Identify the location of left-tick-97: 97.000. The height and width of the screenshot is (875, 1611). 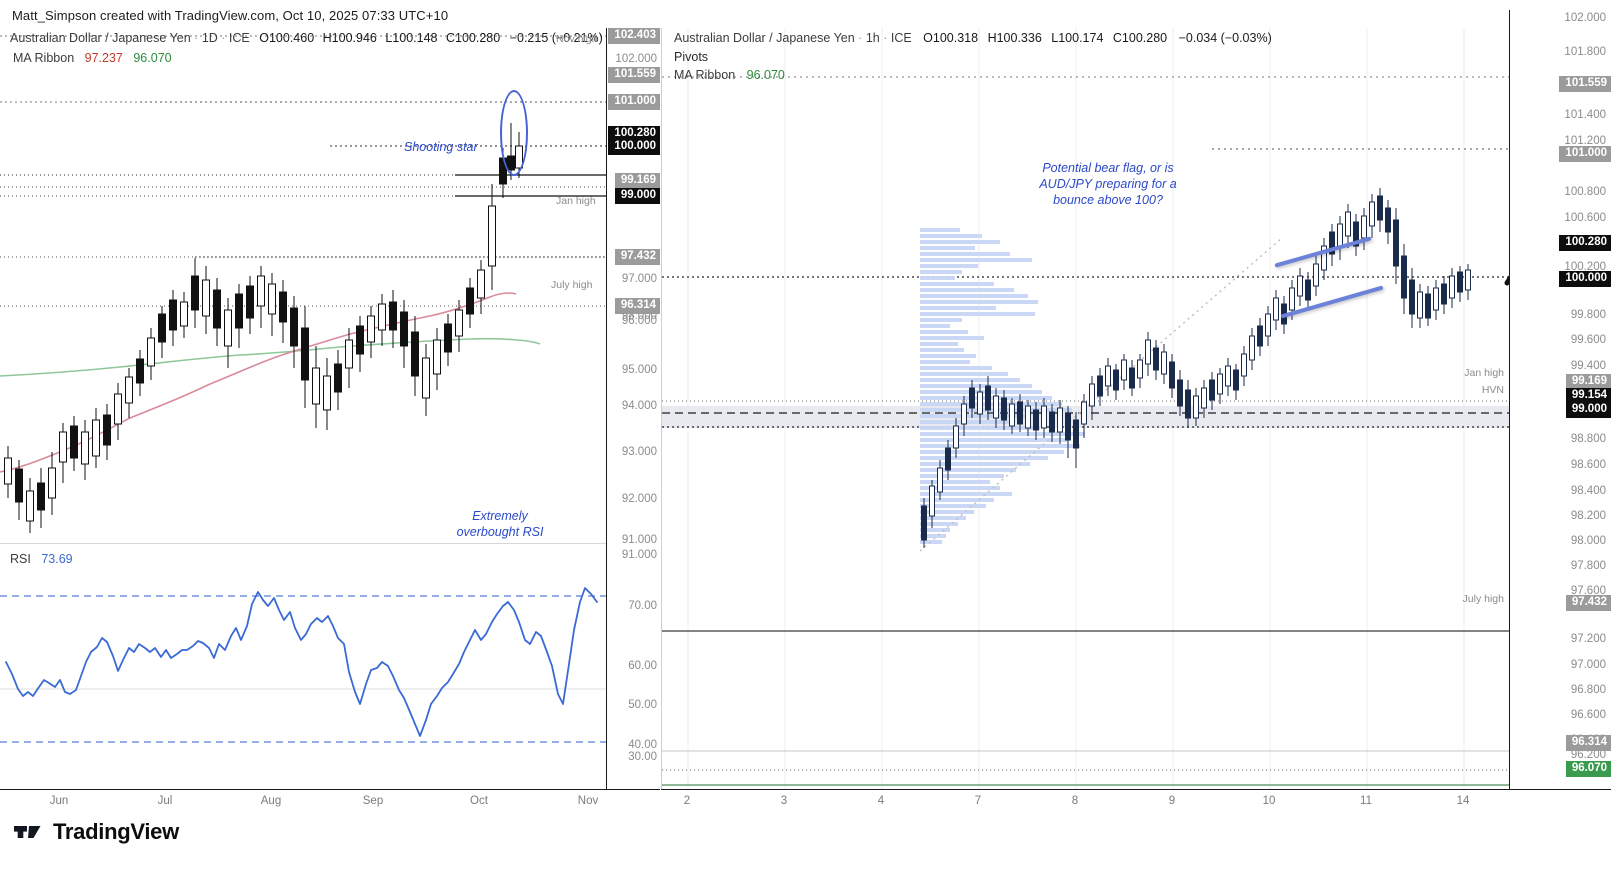
(639, 279).